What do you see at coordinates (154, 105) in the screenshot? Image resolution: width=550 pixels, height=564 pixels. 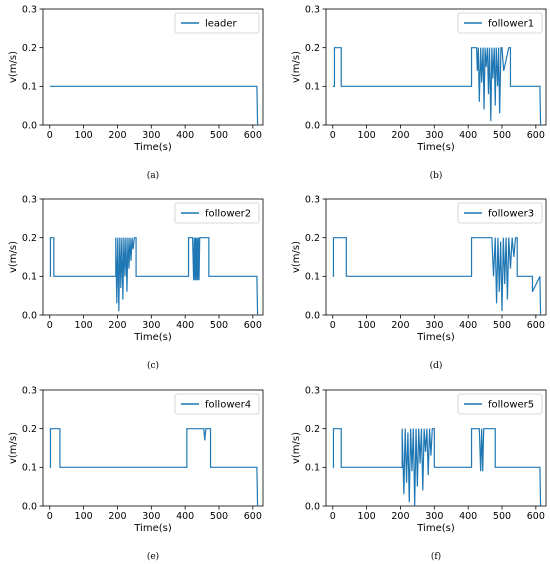 I see `series-line-leader` at bounding box center [154, 105].